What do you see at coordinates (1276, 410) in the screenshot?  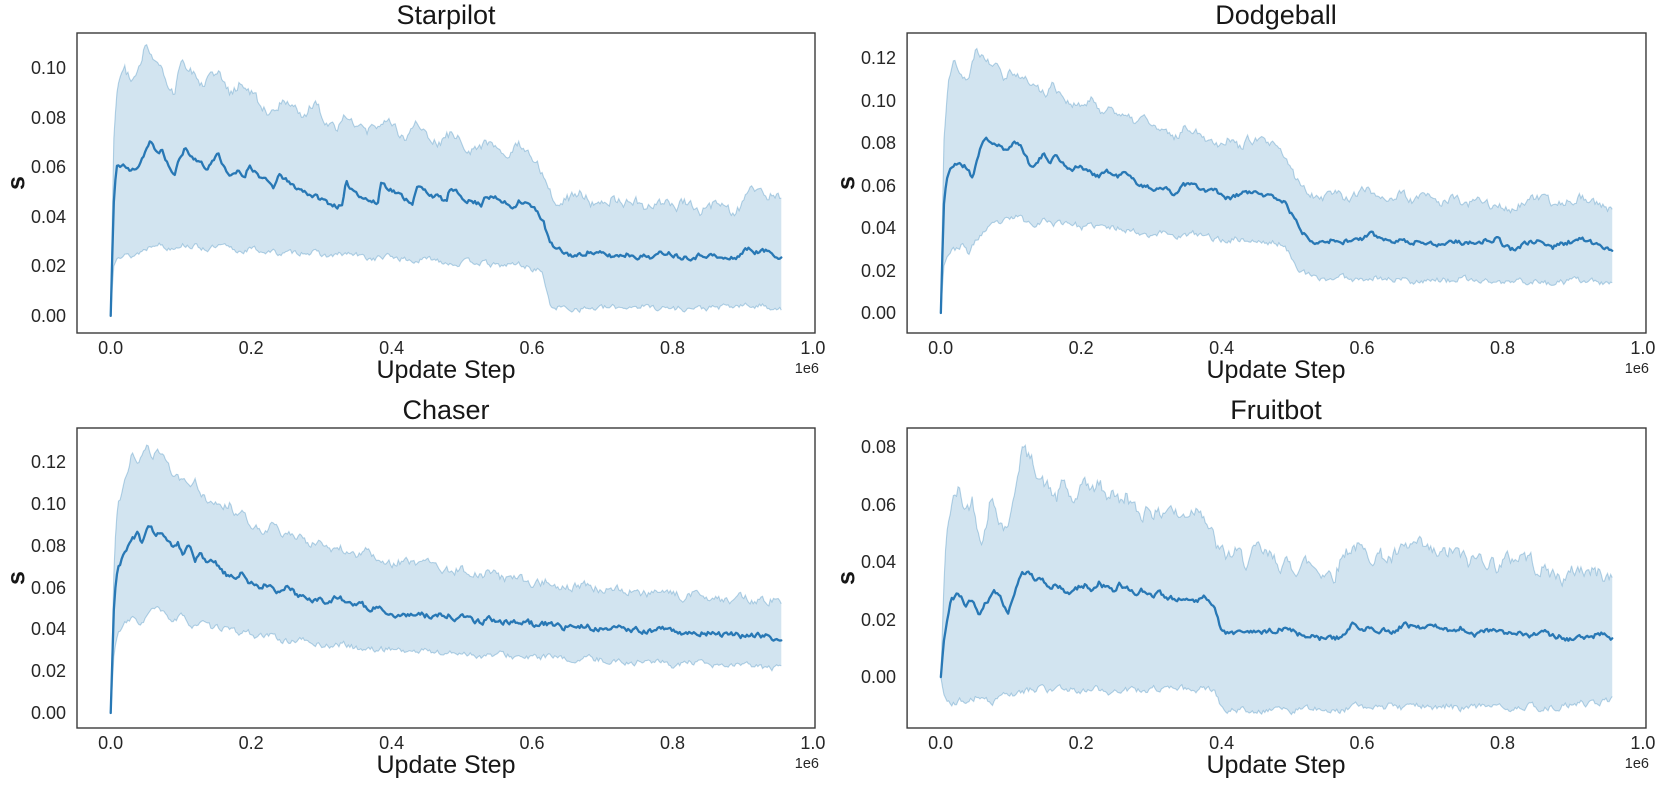 I see `chart-title: Fruitbot` at bounding box center [1276, 410].